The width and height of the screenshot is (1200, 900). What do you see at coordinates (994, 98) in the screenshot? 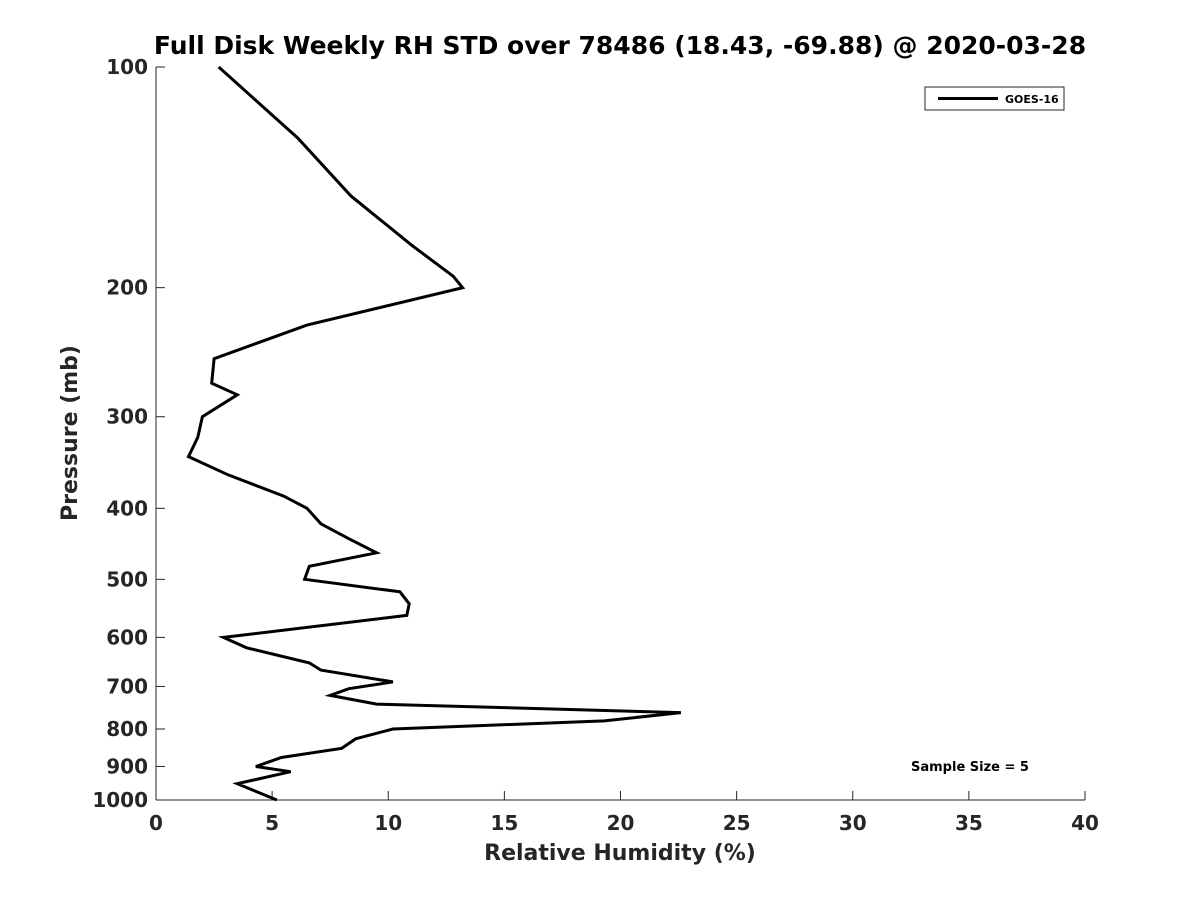
I see `legend: GOES-16` at bounding box center [994, 98].